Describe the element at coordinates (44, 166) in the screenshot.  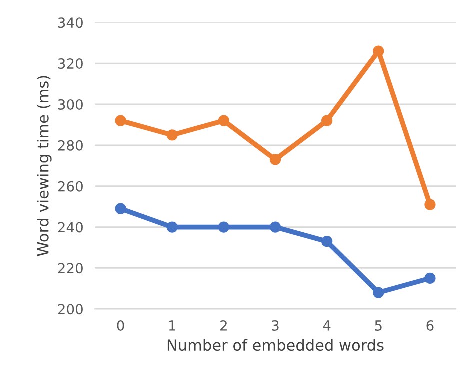
I see `y-axis-title: Word viewing time (ms)` at that location.